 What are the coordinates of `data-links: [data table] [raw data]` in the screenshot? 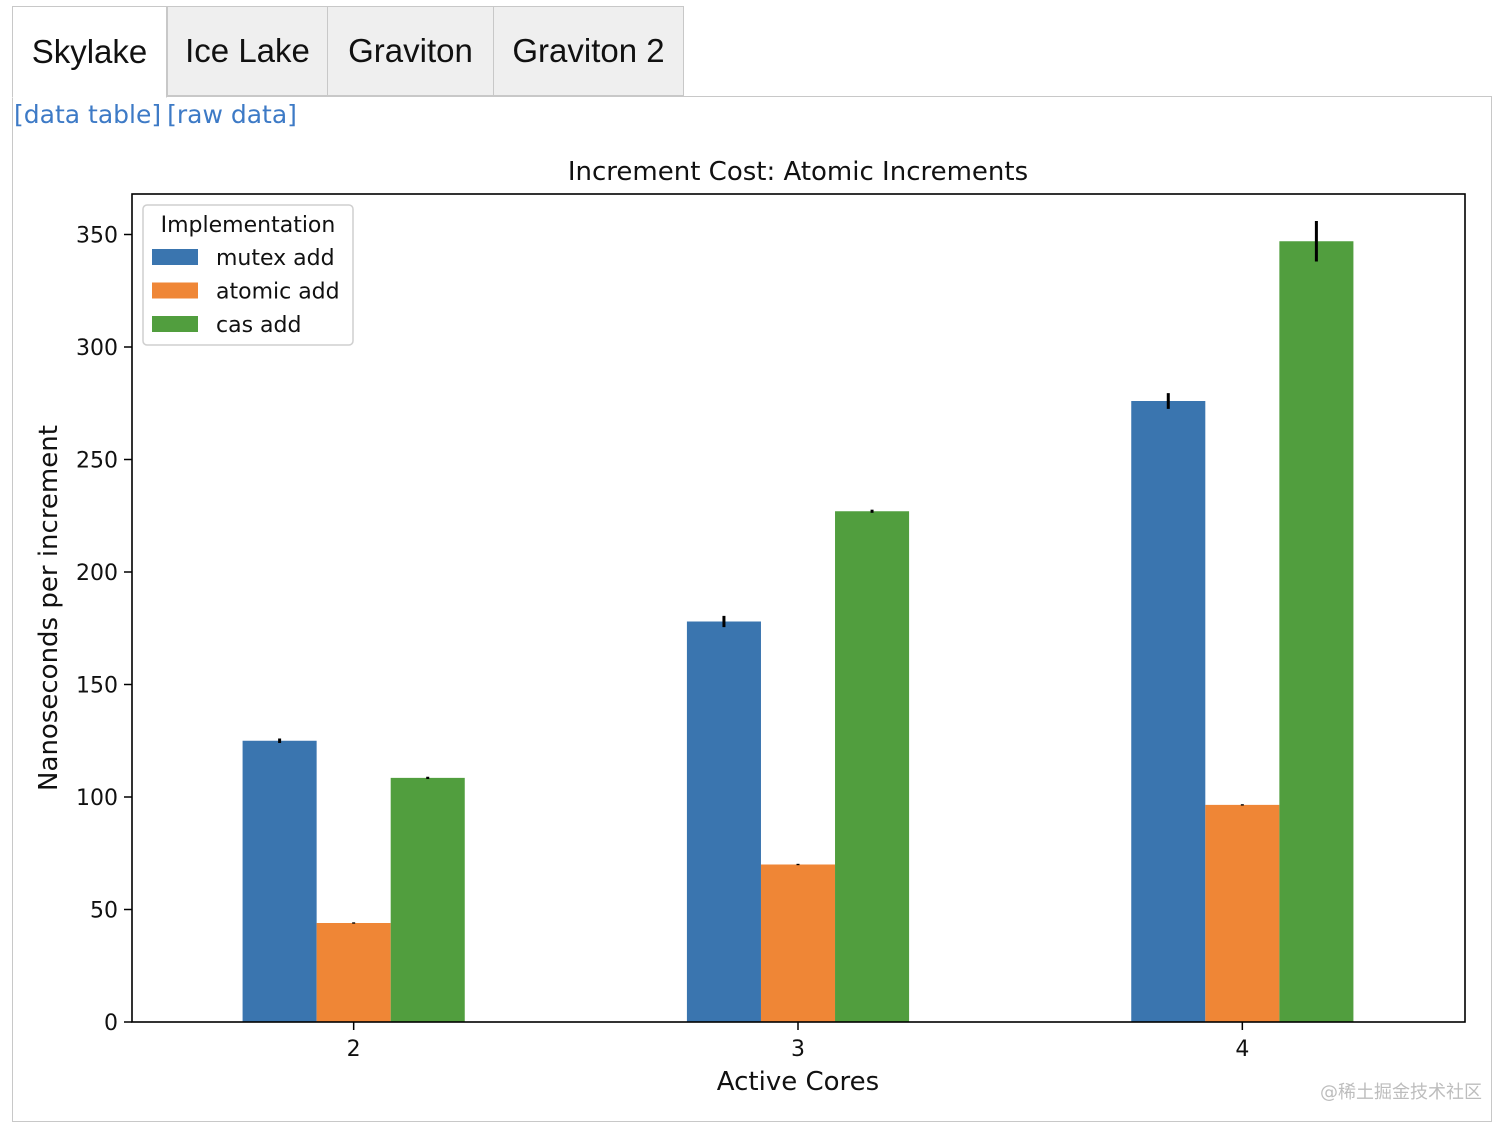 It's located at (158, 114).